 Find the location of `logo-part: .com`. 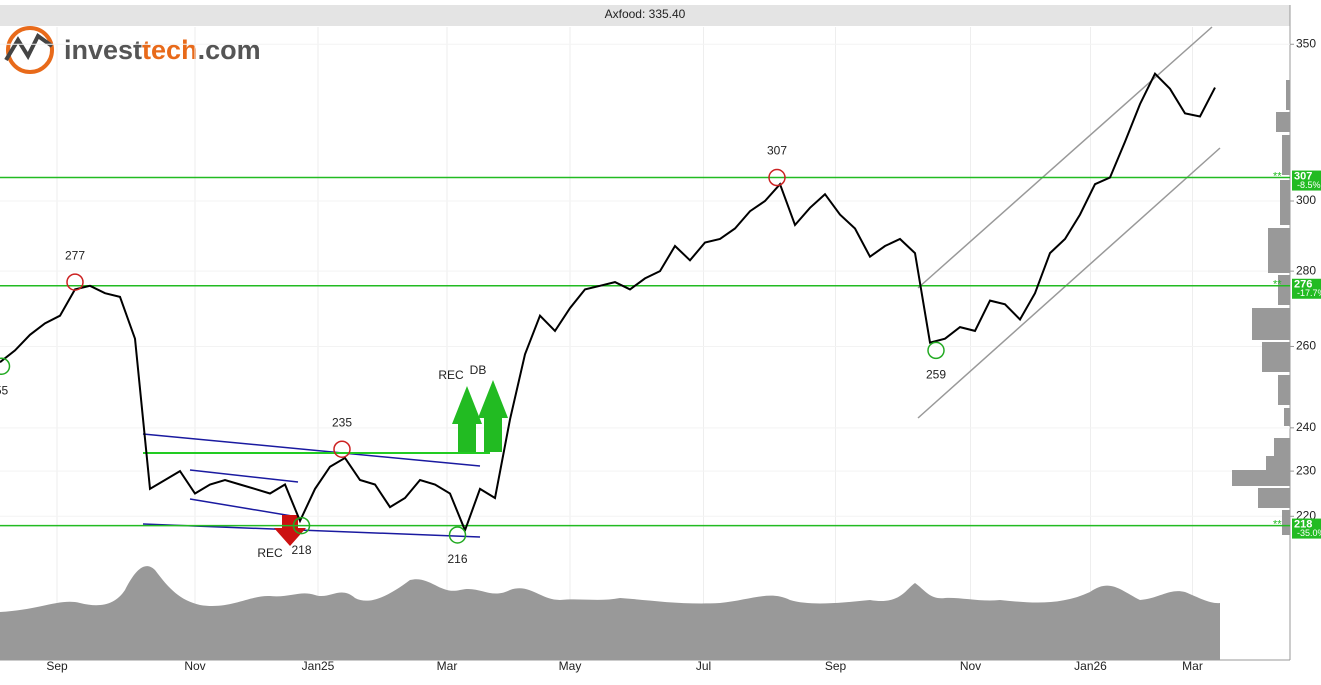

logo-part: .com is located at coordinates (229, 50).